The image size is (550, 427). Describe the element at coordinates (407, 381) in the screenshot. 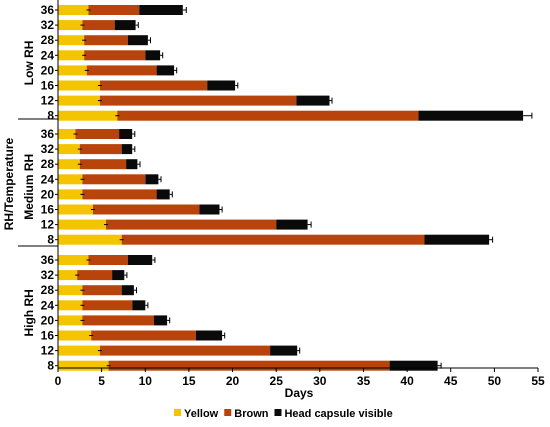

I see `x-tick-label: 40` at that location.